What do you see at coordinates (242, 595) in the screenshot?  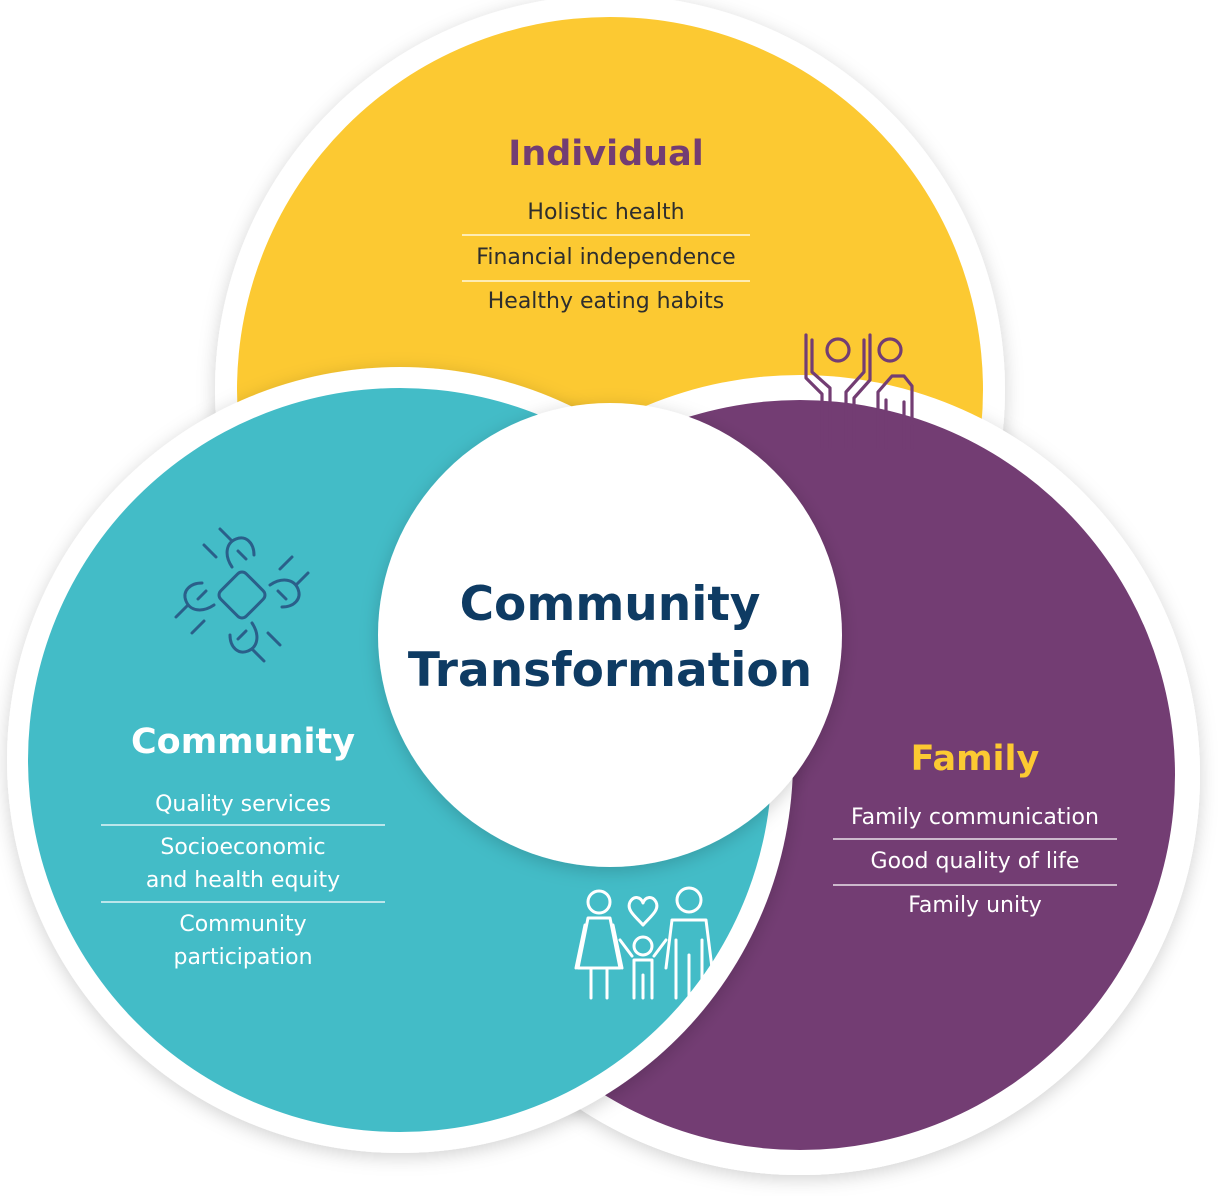 I see `joined-hands-icon` at bounding box center [242, 595].